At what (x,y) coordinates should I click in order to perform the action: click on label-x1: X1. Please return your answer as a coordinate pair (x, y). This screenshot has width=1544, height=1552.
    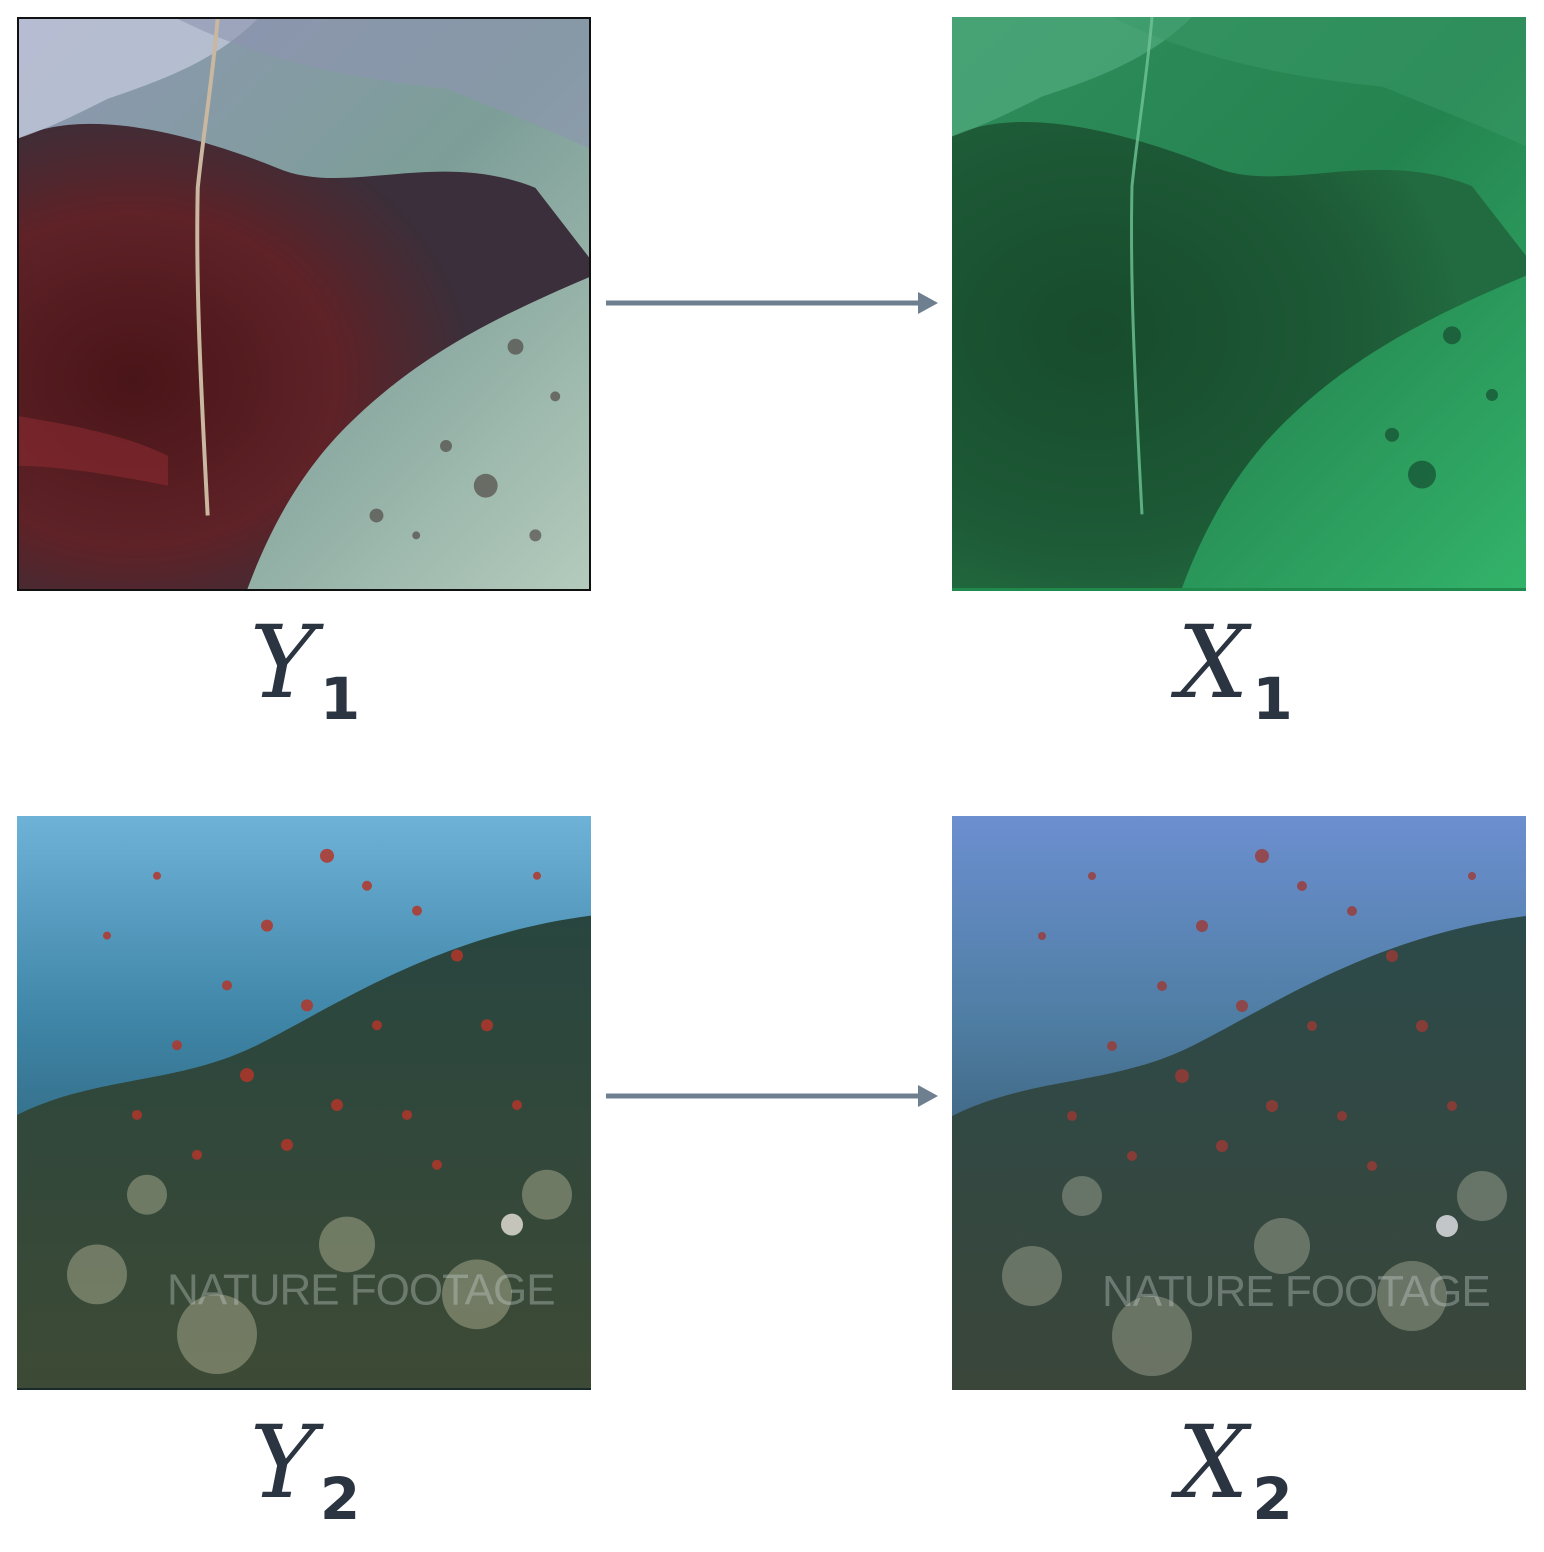
    Looking at the image, I should click on (1235, 665).